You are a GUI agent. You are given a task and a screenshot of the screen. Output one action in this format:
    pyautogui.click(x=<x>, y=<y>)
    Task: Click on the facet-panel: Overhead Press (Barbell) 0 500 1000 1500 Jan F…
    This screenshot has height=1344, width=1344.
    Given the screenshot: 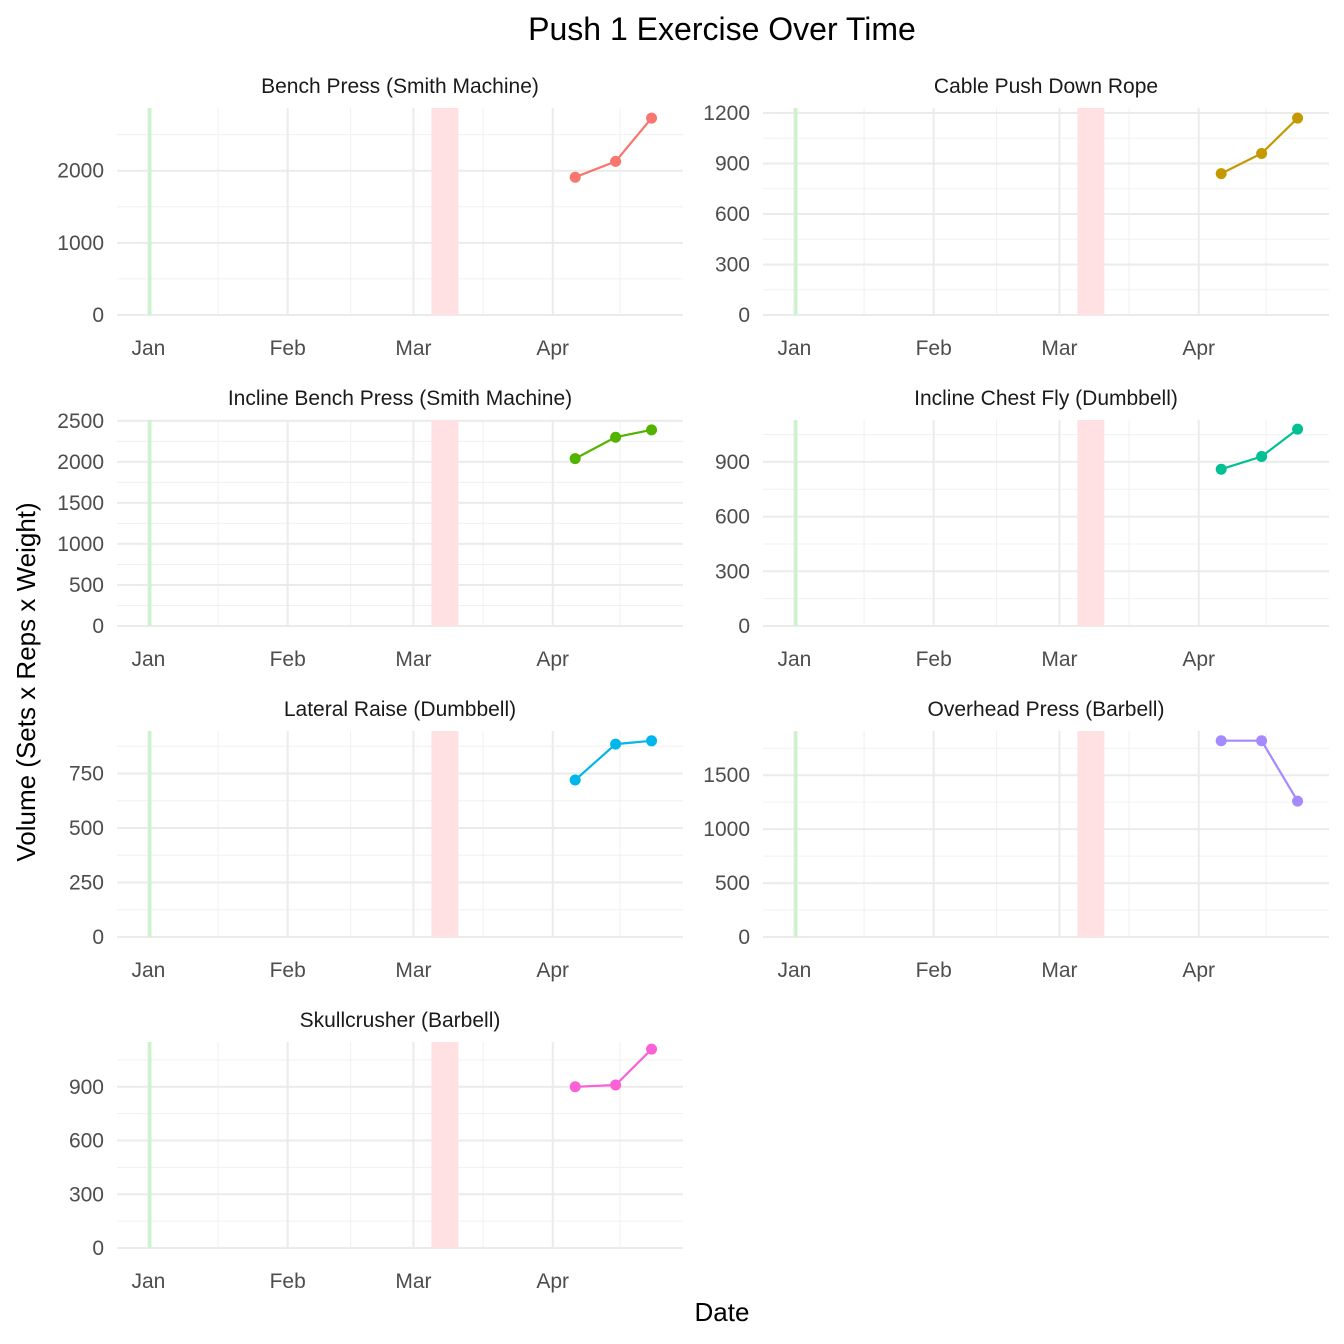 What is the action you would take?
    pyautogui.click(x=1016, y=840)
    